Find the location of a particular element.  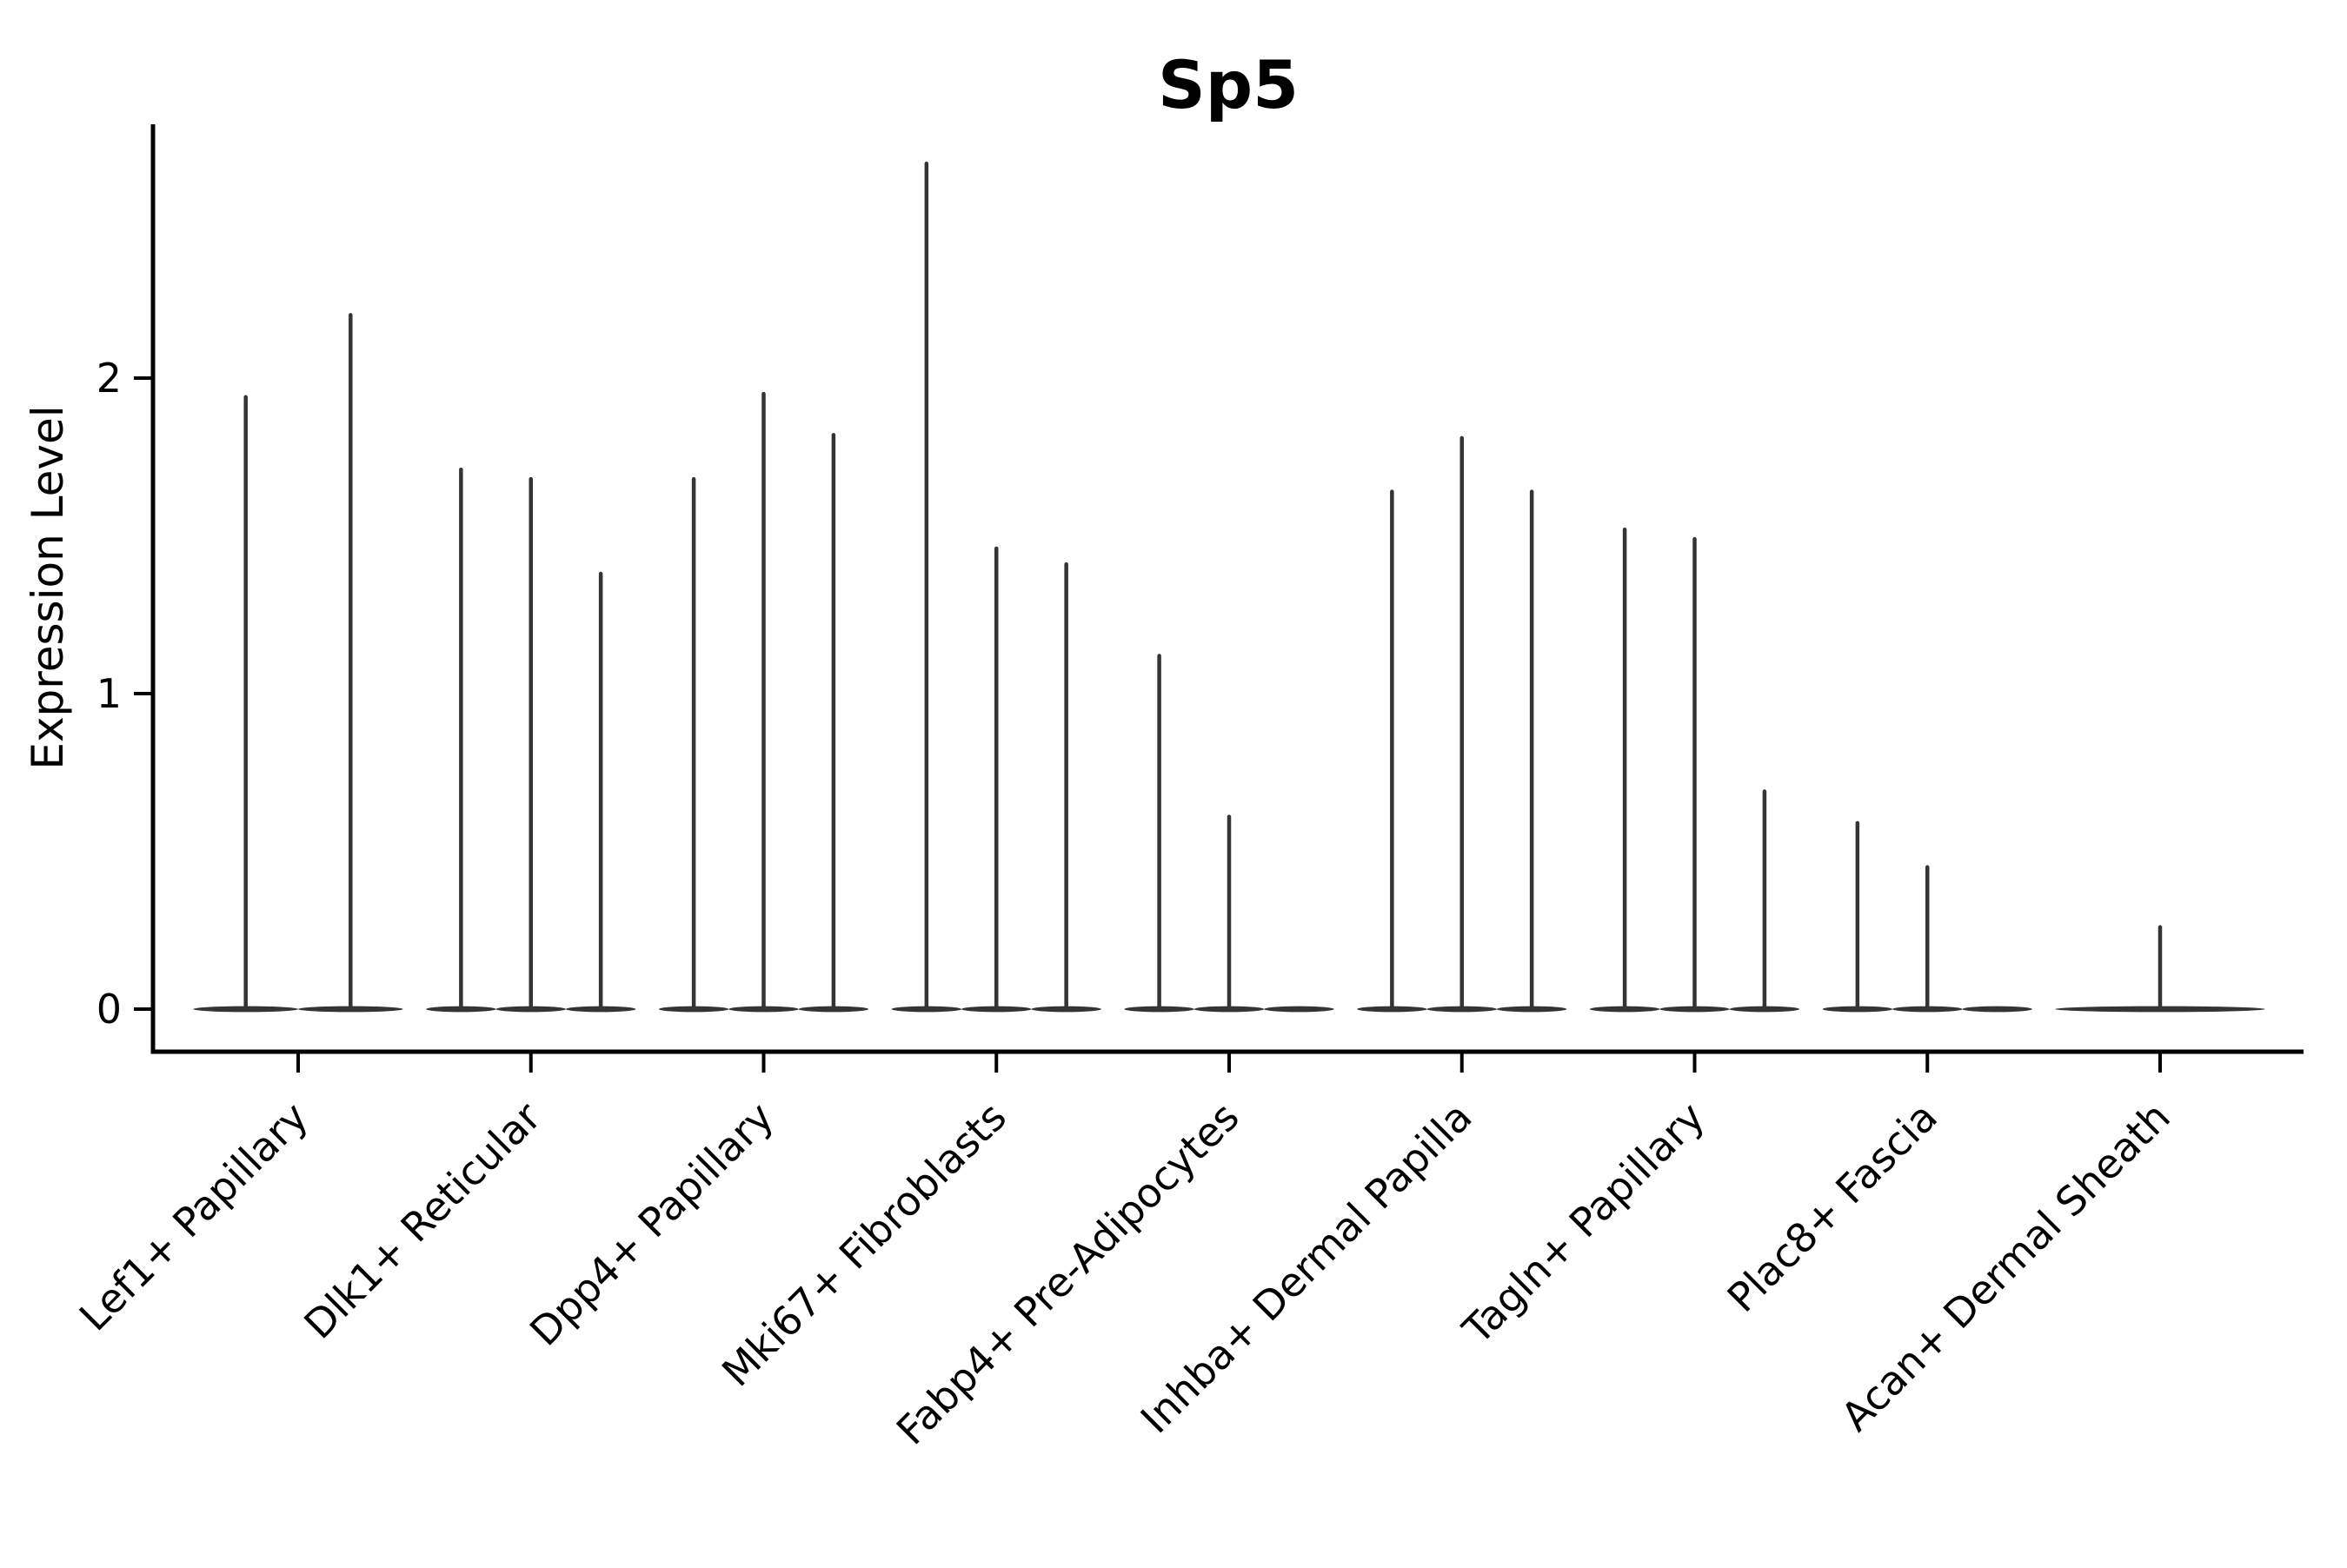

x-tick-label: Dpp4+ Papillary is located at coordinates (651, 1224).